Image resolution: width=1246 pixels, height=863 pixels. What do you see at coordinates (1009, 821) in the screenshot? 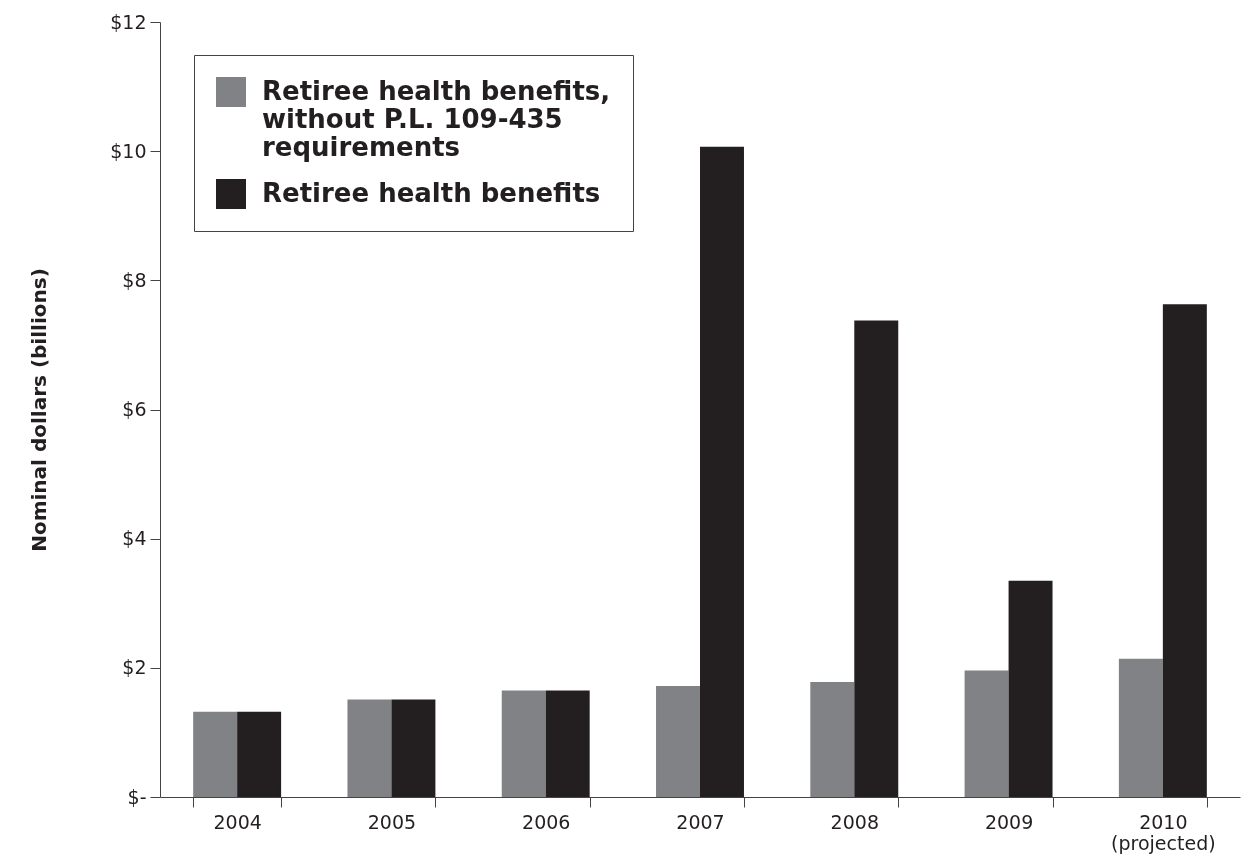
I see `x-tick-label: 2009` at bounding box center [1009, 821].